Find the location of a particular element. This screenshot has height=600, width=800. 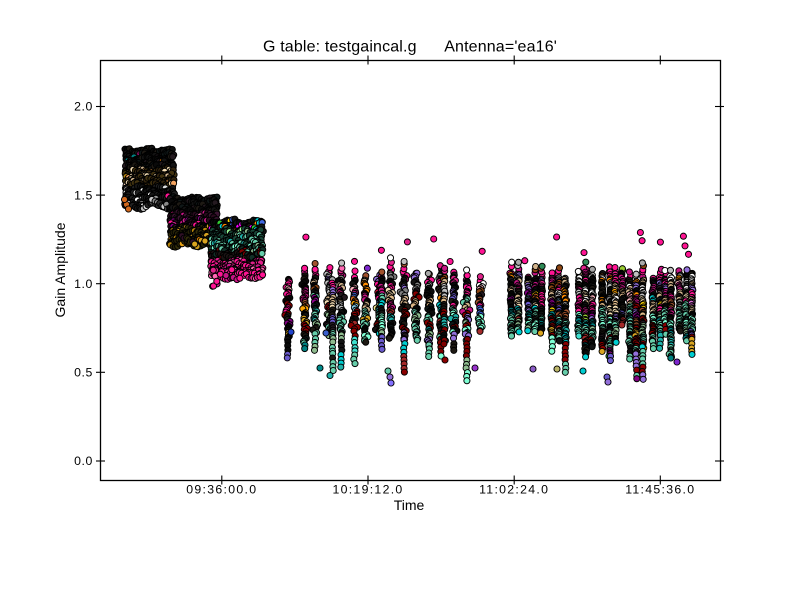

svg-text: Gain Amplitude is located at coordinates (60, 269).